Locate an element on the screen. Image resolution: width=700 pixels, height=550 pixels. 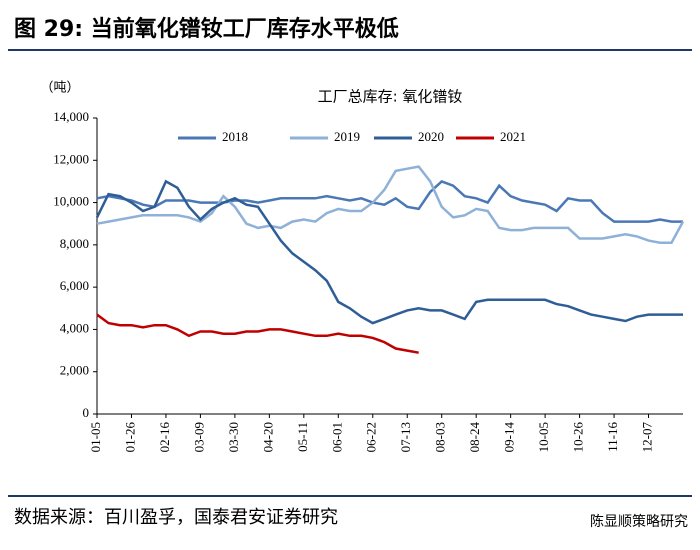
x-tick-label: 06-22 is located at coordinates (371, 437).